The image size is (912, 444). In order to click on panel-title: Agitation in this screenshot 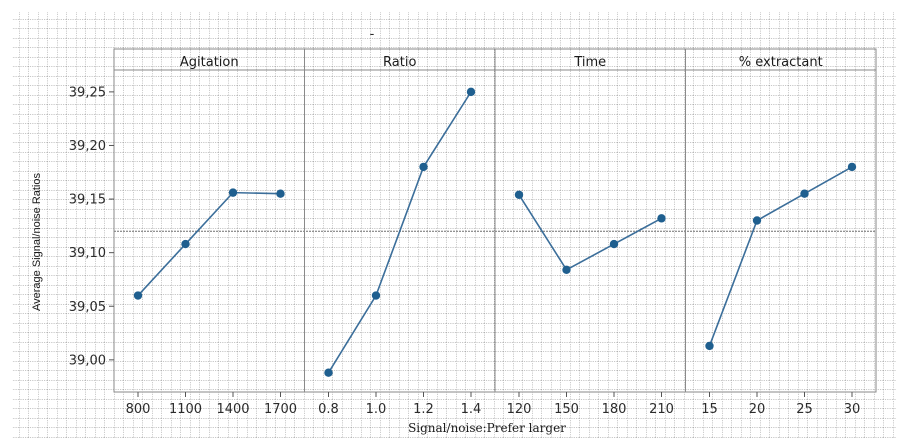, I will do `click(209, 62)`.